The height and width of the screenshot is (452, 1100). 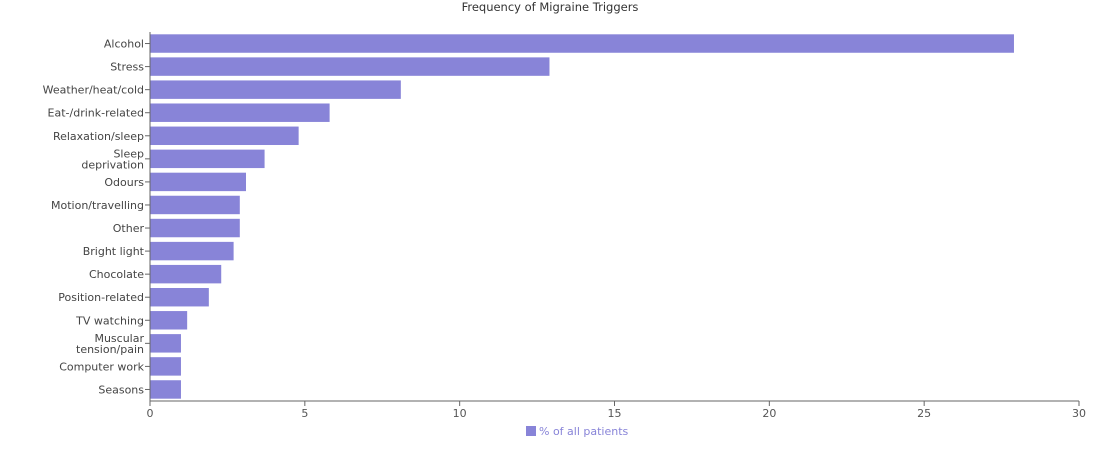 What do you see at coordinates (275, 89) in the screenshot?
I see `bar-weather-heat-cold` at bounding box center [275, 89].